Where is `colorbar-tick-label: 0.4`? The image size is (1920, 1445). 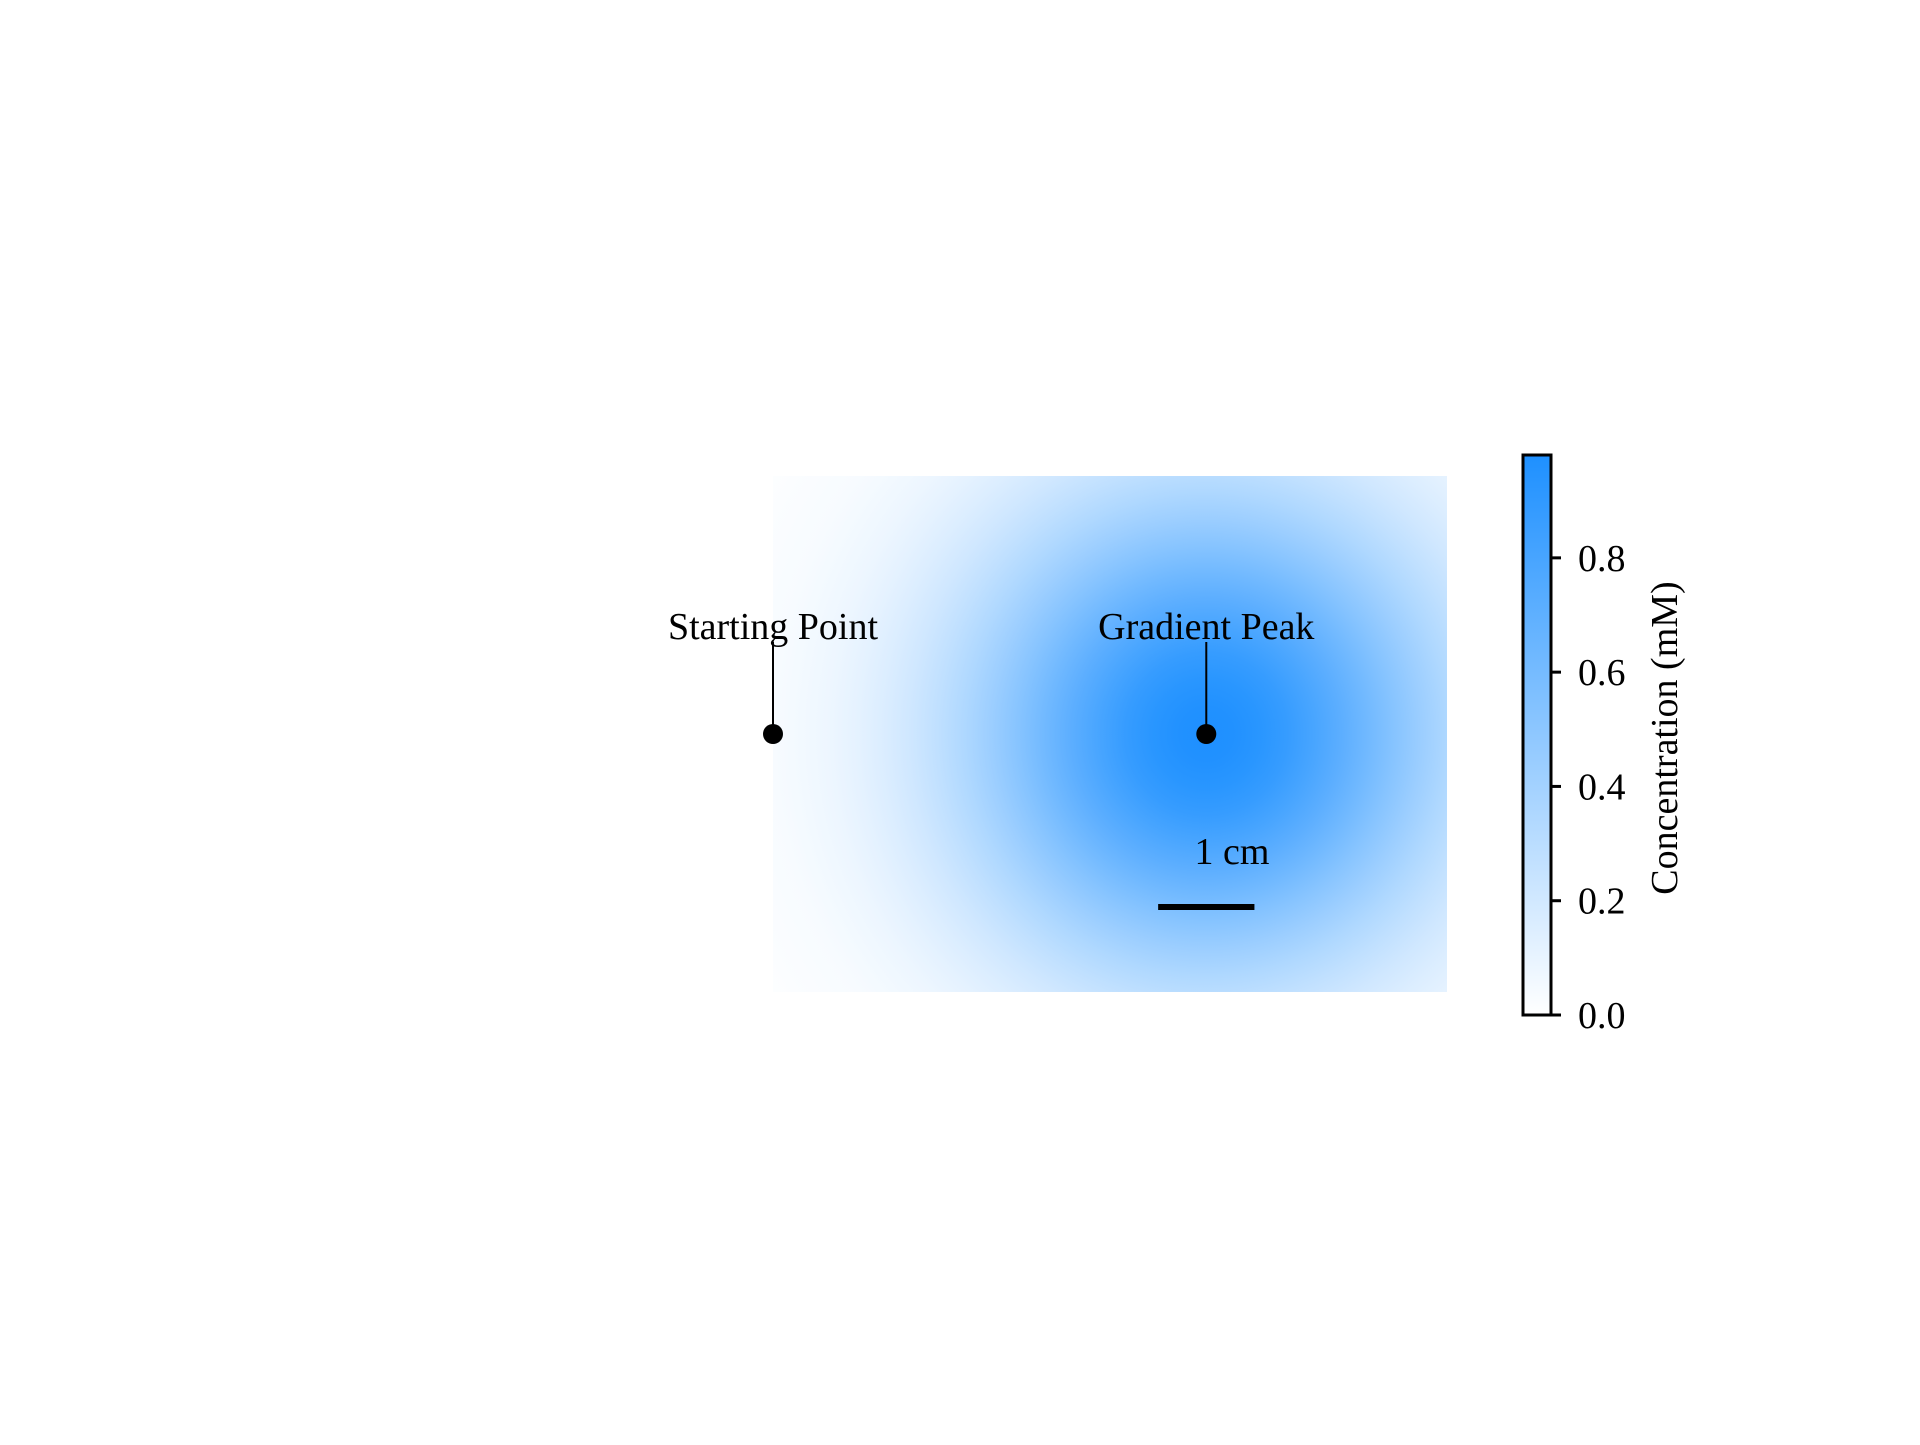
colorbar-tick-label: 0.4 is located at coordinates (1602, 787).